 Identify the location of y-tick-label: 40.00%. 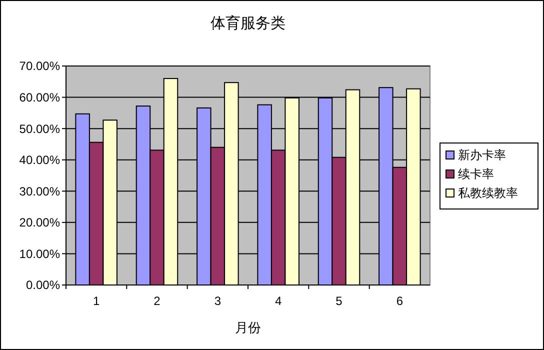
(39, 160).